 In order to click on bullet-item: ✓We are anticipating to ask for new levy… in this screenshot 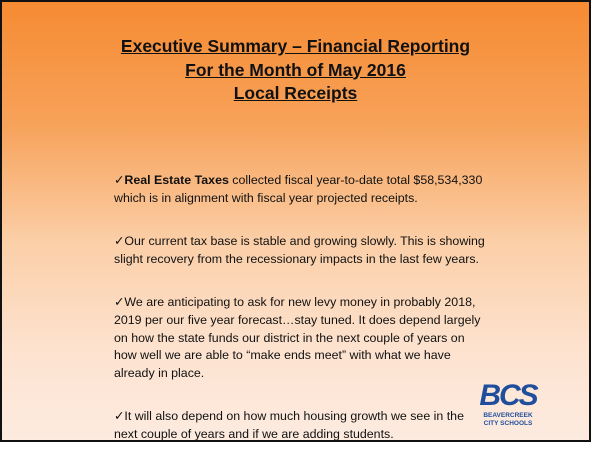, I will do `click(300, 338)`.